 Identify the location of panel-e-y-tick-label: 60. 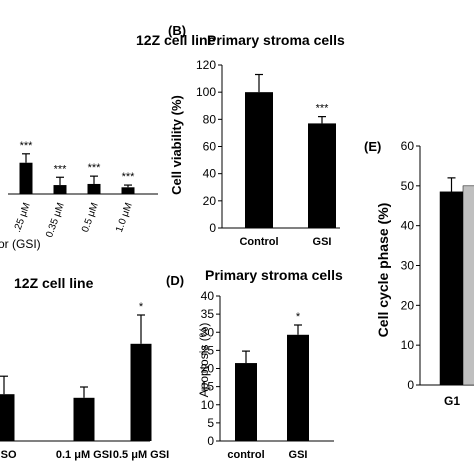
(408, 146).